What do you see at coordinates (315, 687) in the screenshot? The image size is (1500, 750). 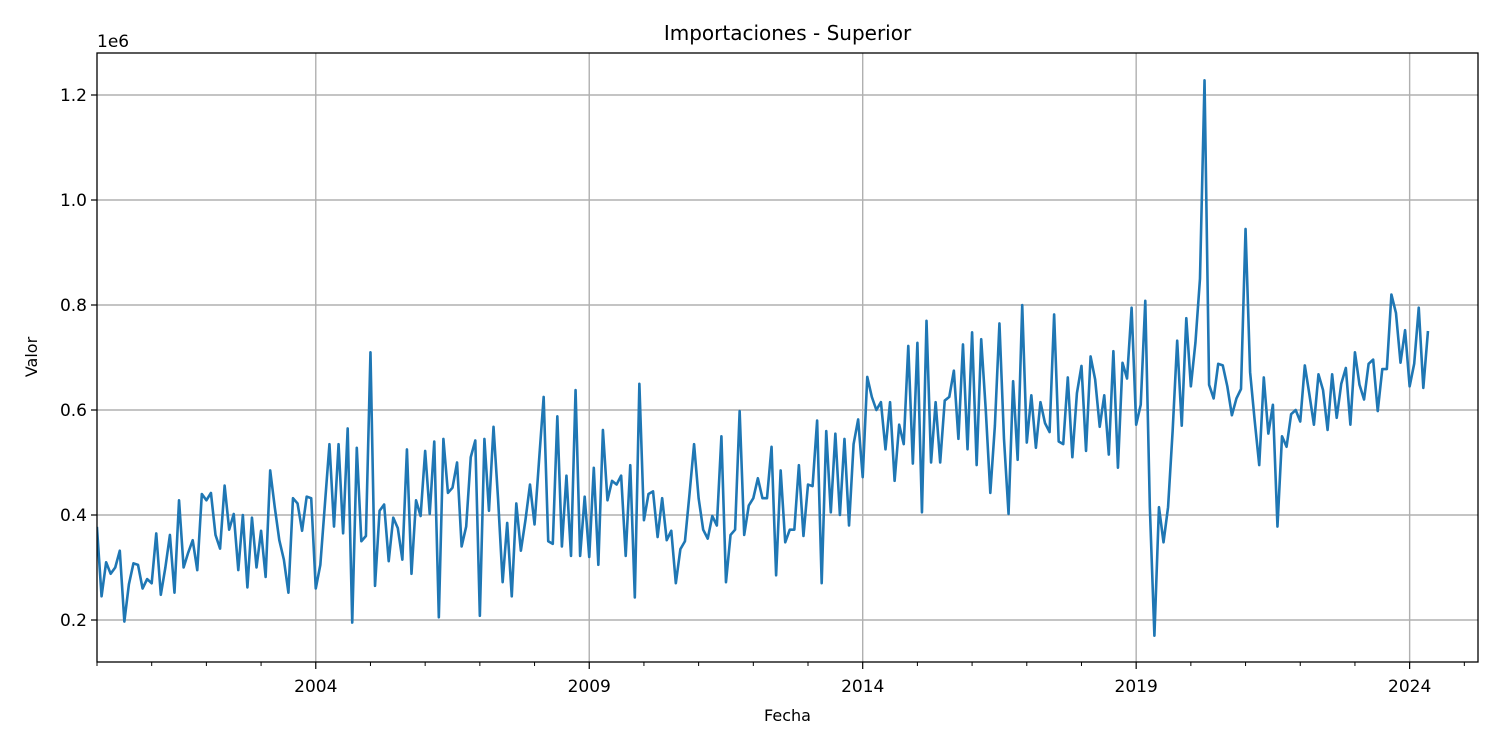 I see `x-tick-label: 2004` at bounding box center [315, 687].